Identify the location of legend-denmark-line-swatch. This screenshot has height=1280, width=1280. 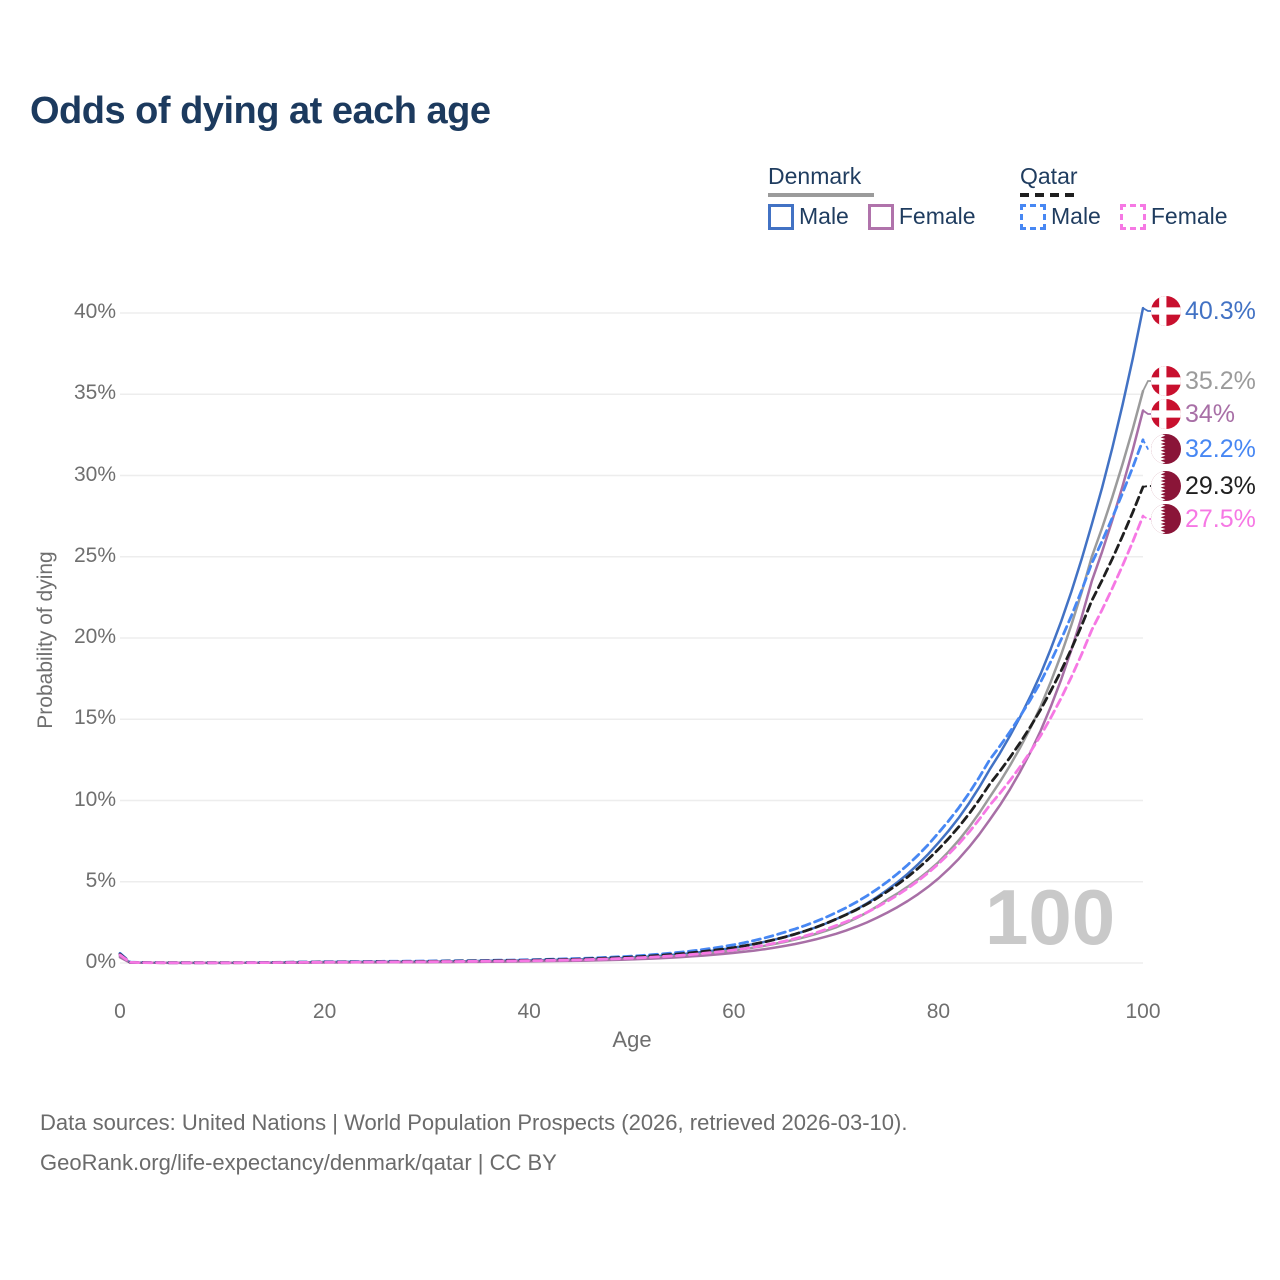
(821, 195).